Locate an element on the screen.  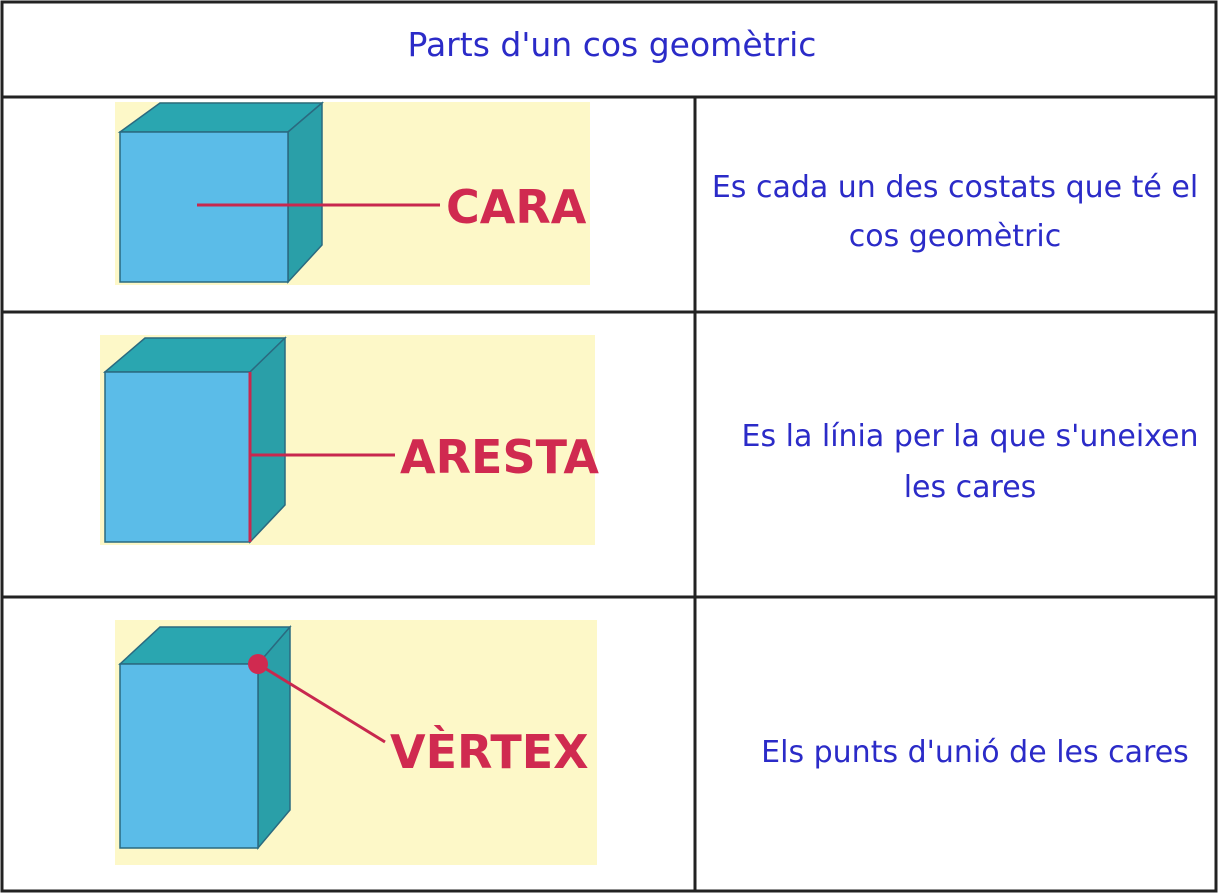
vertex-illustration is located at coordinates (356, 742).